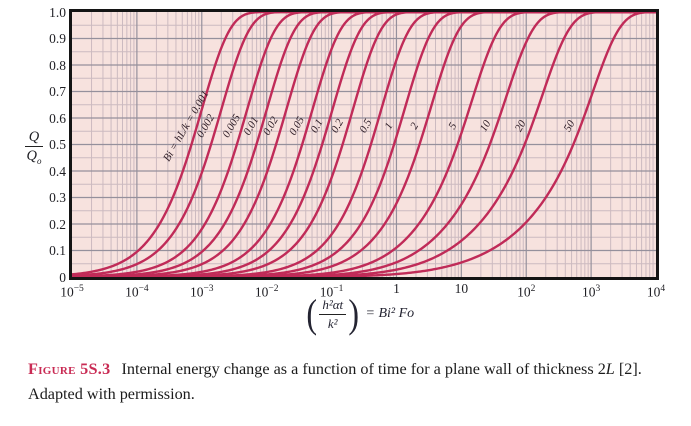 This screenshot has height=426, width=691. Describe the element at coordinates (34, 138) in the screenshot. I see `y-axis-label-numerator: Q` at that location.